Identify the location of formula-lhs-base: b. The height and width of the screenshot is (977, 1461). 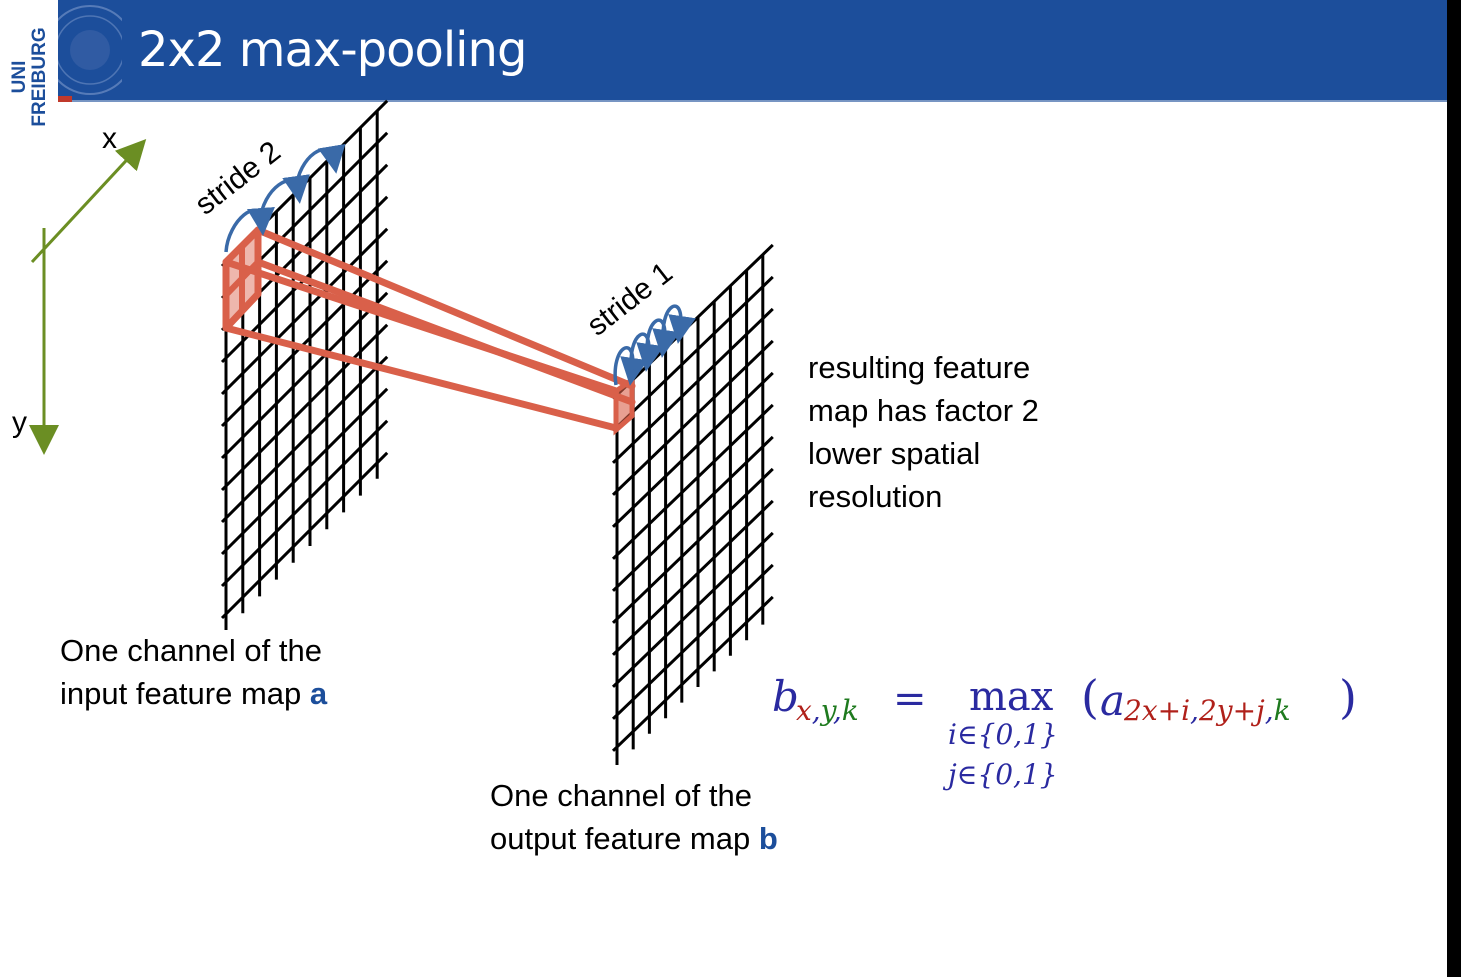
(785, 696).